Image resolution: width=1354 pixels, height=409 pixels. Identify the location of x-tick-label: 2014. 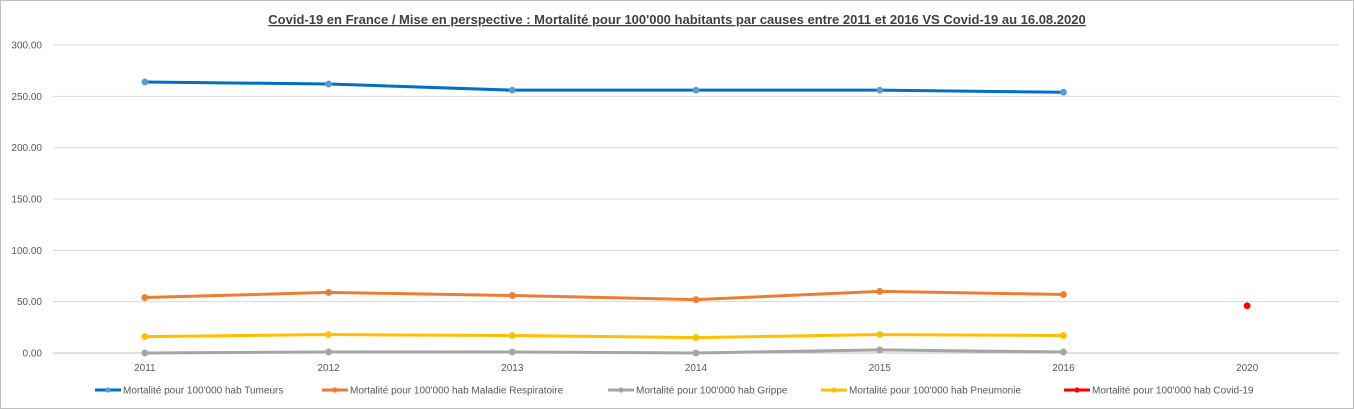
(696, 368).